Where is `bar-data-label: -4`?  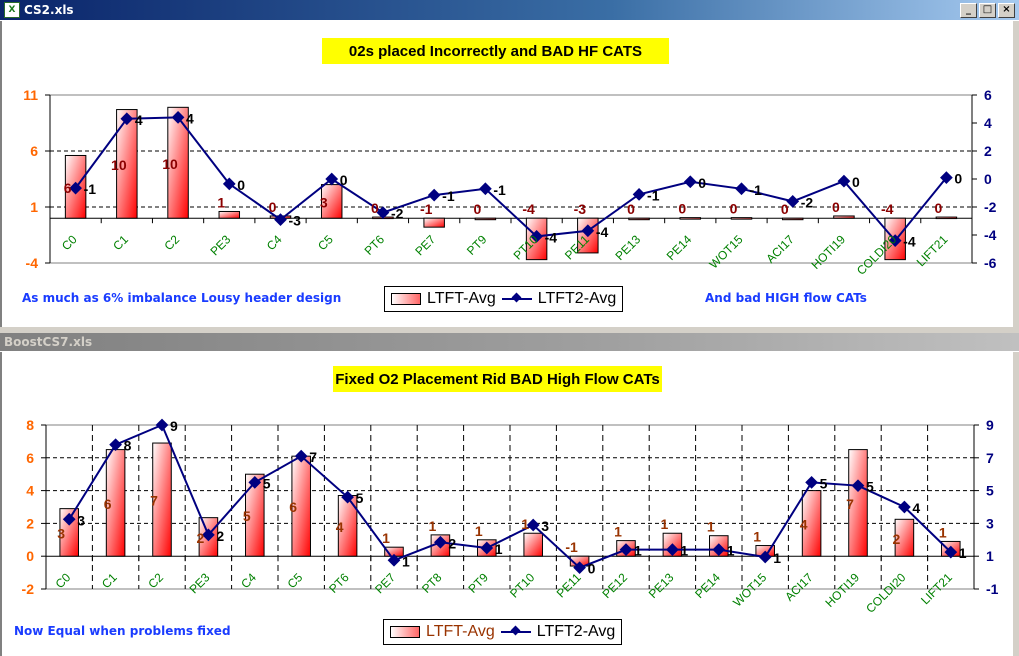 bar-data-label: -4 is located at coordinates (528, 209).